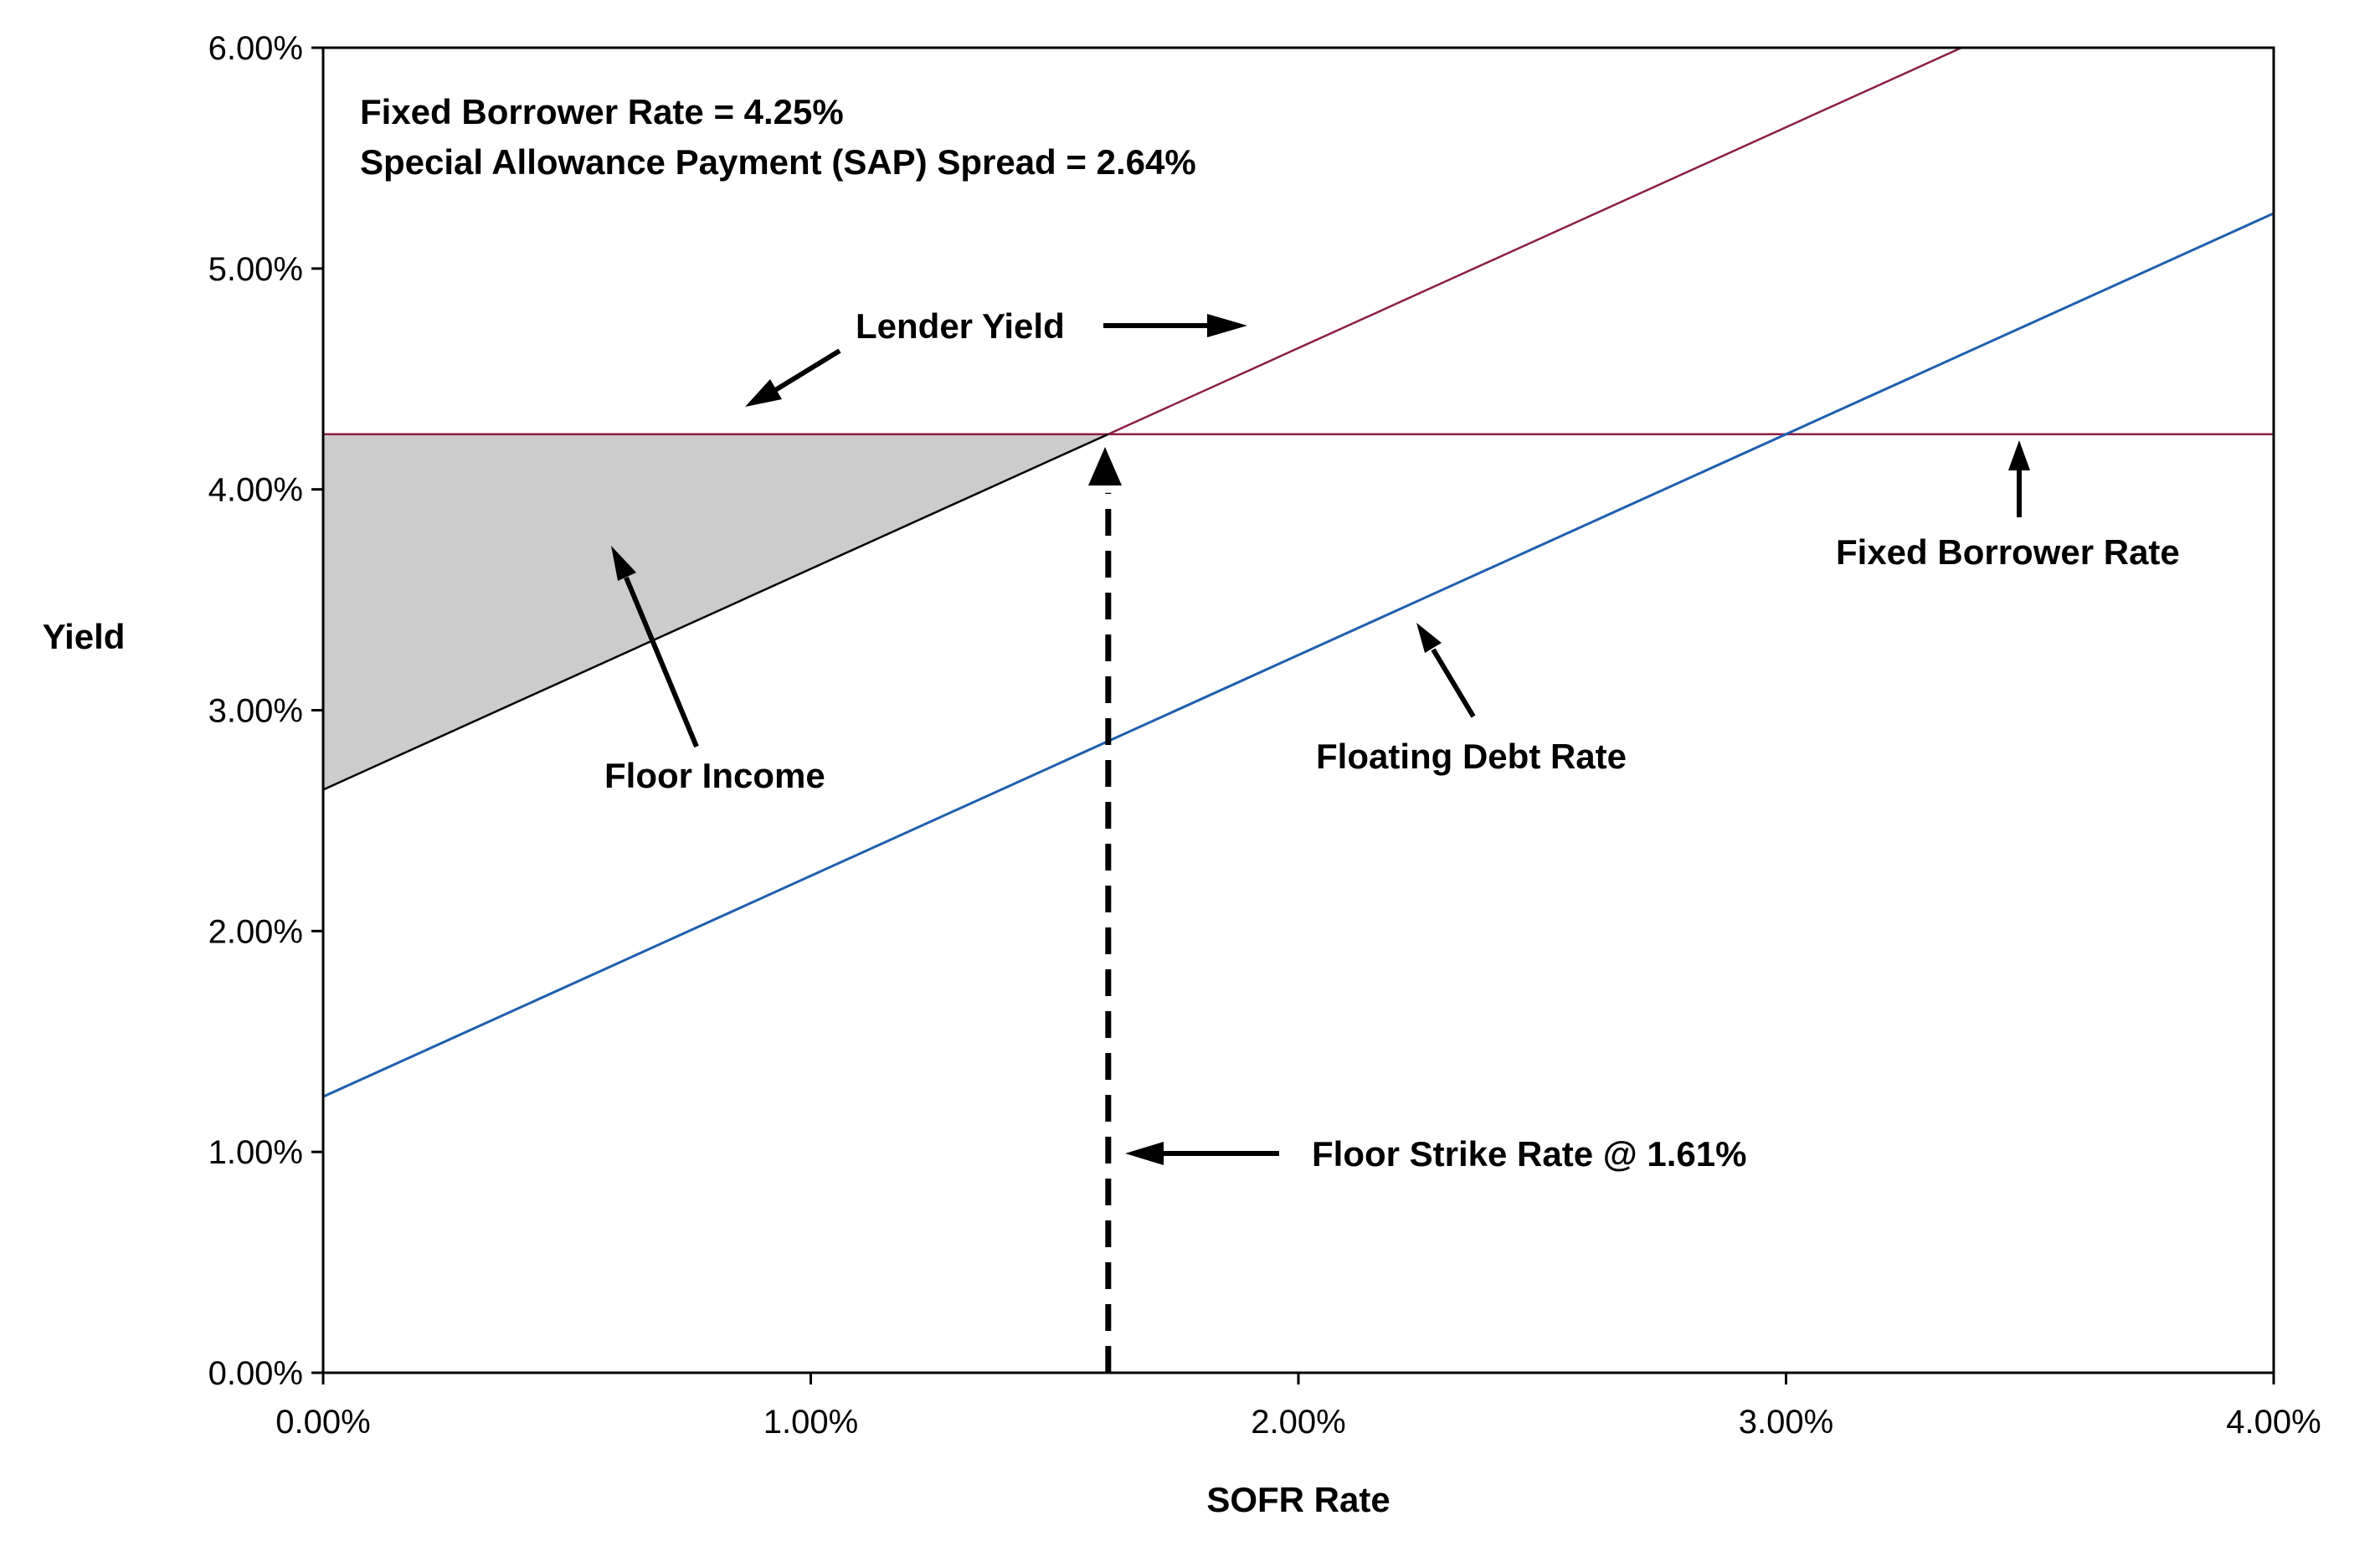 The width and height of the screenshot is (2380, 1541). I want to click on y-tick-label: 1.00%, so click(255, 1152).